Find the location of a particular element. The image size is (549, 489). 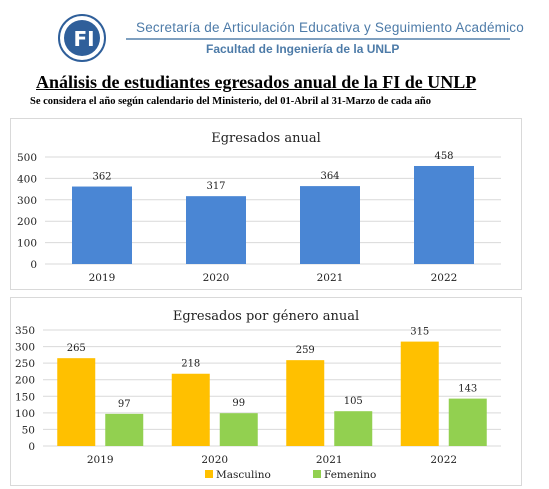

y-tick-label: 500 is located at coordinates (27, 158).